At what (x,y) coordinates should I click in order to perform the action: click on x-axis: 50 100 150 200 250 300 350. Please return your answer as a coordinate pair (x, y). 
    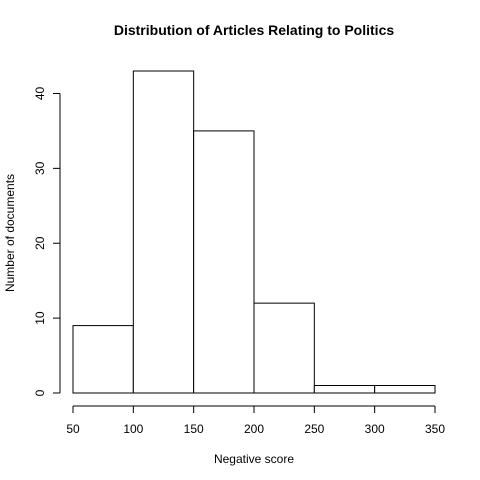
    Looking at the image, I should click on (255, 420).